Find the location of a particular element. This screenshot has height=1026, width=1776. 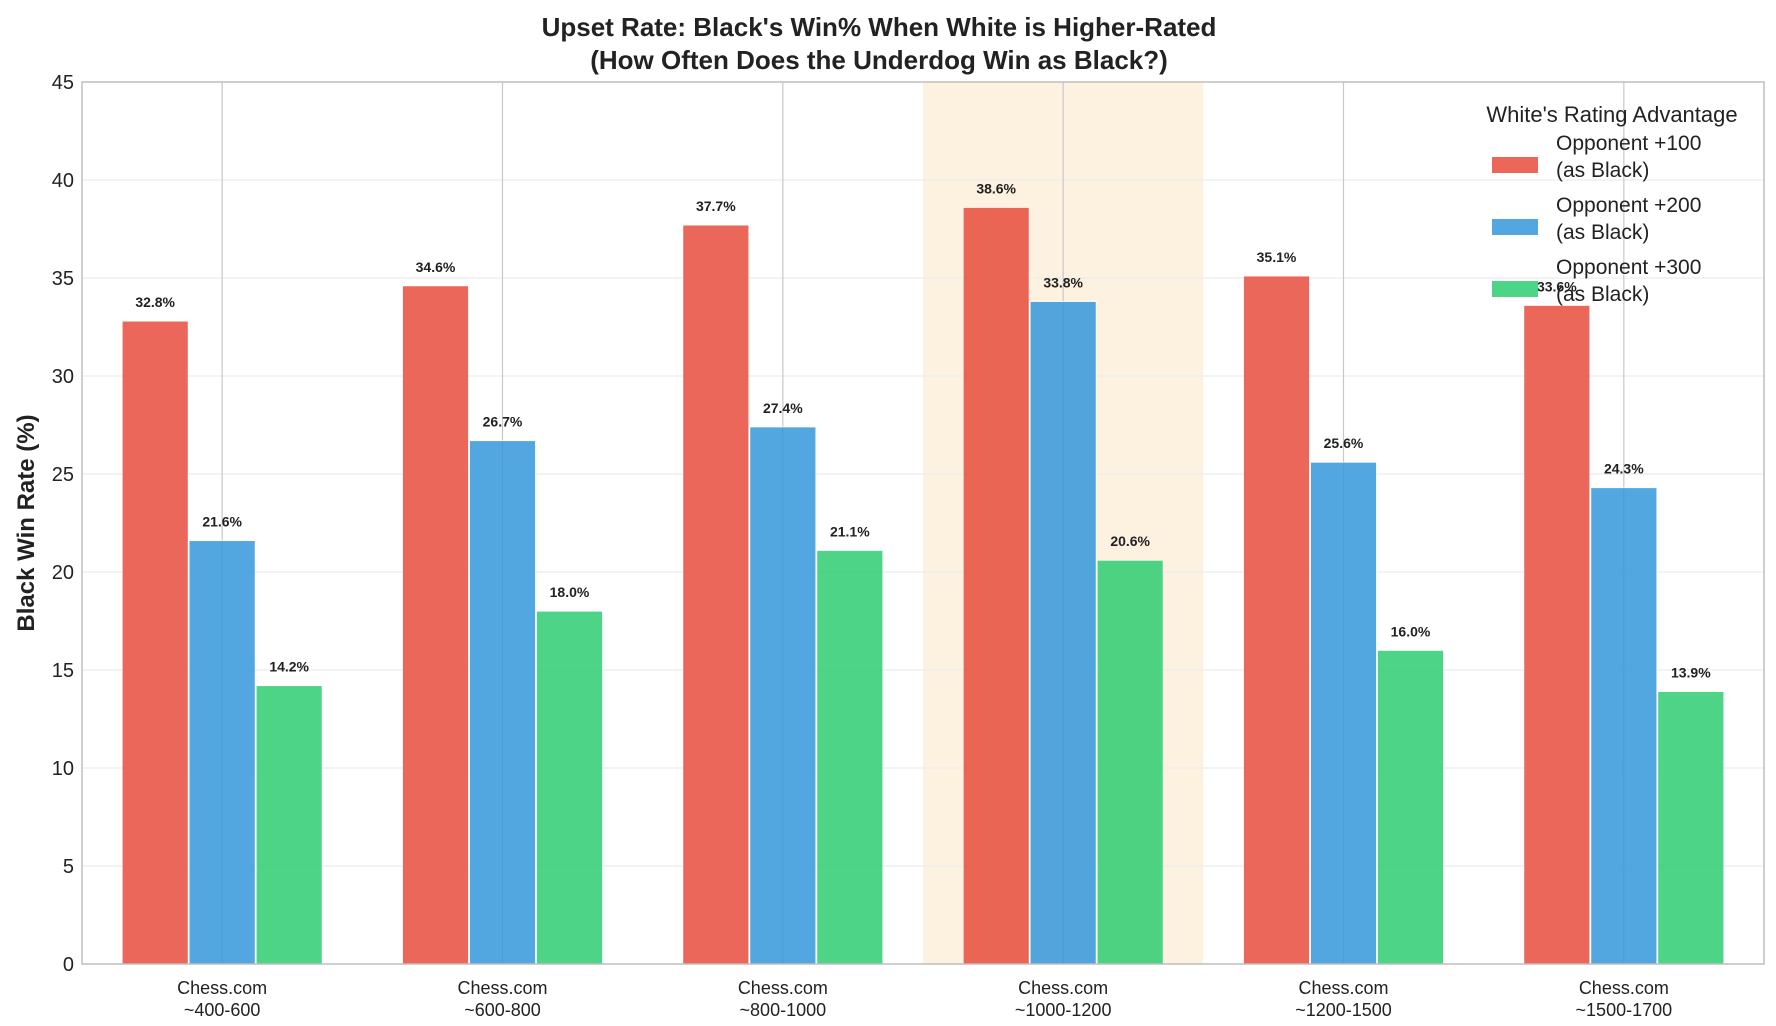

y-axis-ticks: 0 5 10 15 20 25 30 35 40 45 is located at coordinates (63, 524).